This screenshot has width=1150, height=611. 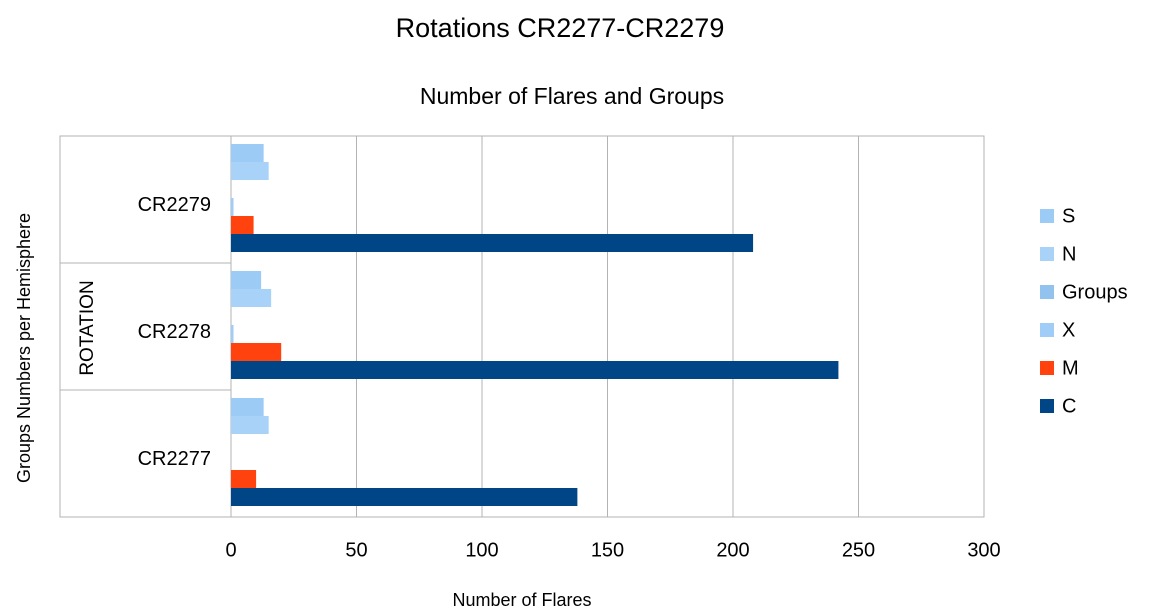 I want to click on x-tick-label: 200, so click(x=732, y=550).